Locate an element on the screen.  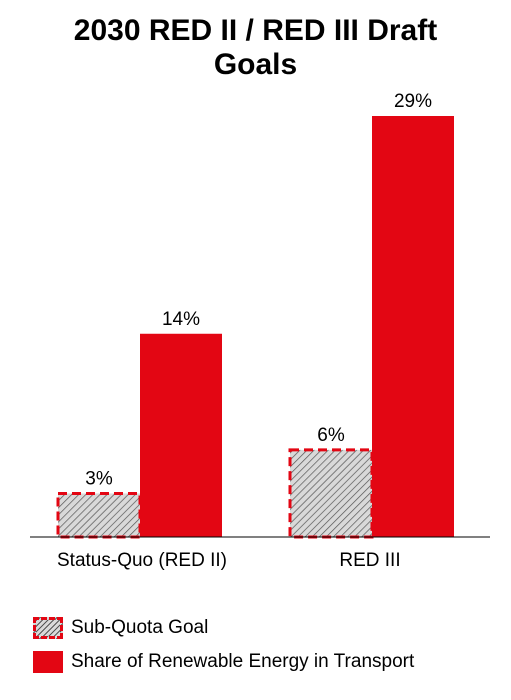
data-label-sub-quota-1: 6% is located at coordinates (331, 435).